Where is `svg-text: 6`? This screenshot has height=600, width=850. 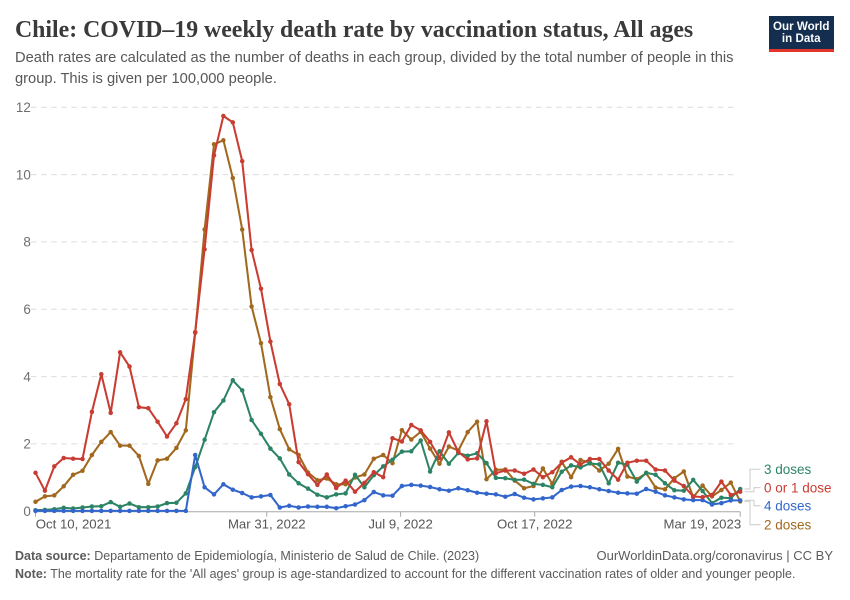 svg-text: 6 is located at coordinates (26, 309).